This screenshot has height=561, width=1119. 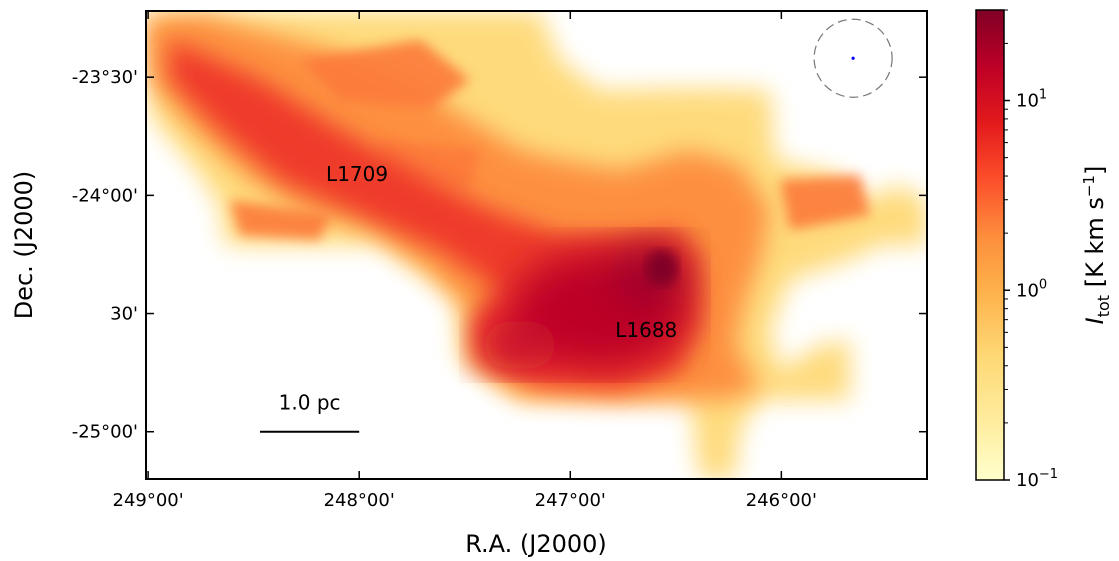 What do you see at coordinates (105, 432) in the screenshot?
I see `y-tick-label: -25°00'` at bounding box center [105, 432].